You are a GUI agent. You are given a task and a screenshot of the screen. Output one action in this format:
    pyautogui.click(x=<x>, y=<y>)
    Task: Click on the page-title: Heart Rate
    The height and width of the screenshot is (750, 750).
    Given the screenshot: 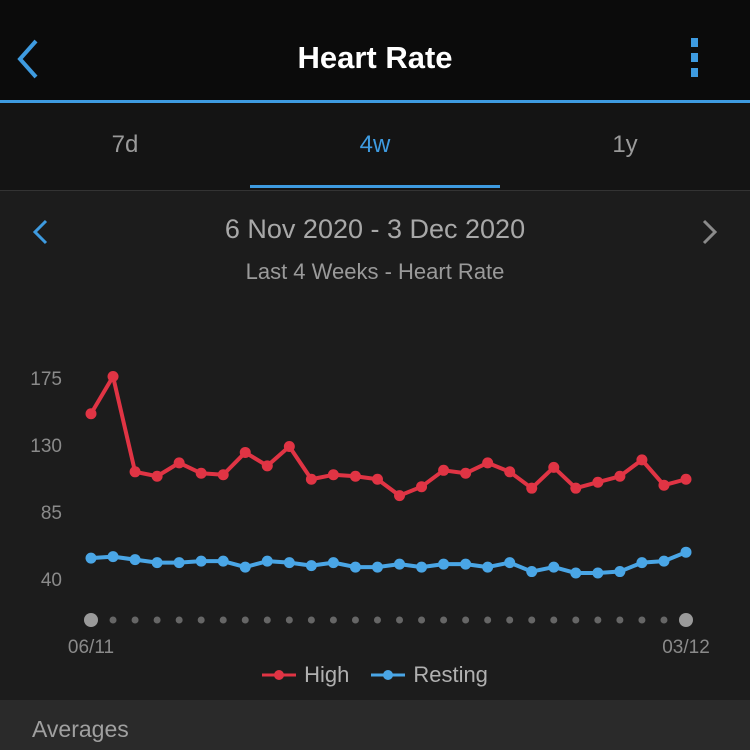 What is the action you would take?
    pyautogui.click(x=375, y=57)
    